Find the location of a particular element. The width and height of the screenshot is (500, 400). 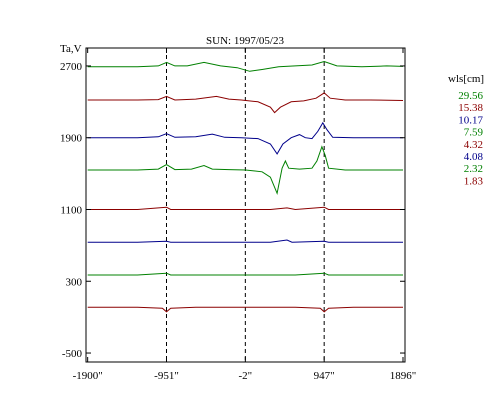

legend-entry-0: 29.56 is located at coordinates (470, 96).